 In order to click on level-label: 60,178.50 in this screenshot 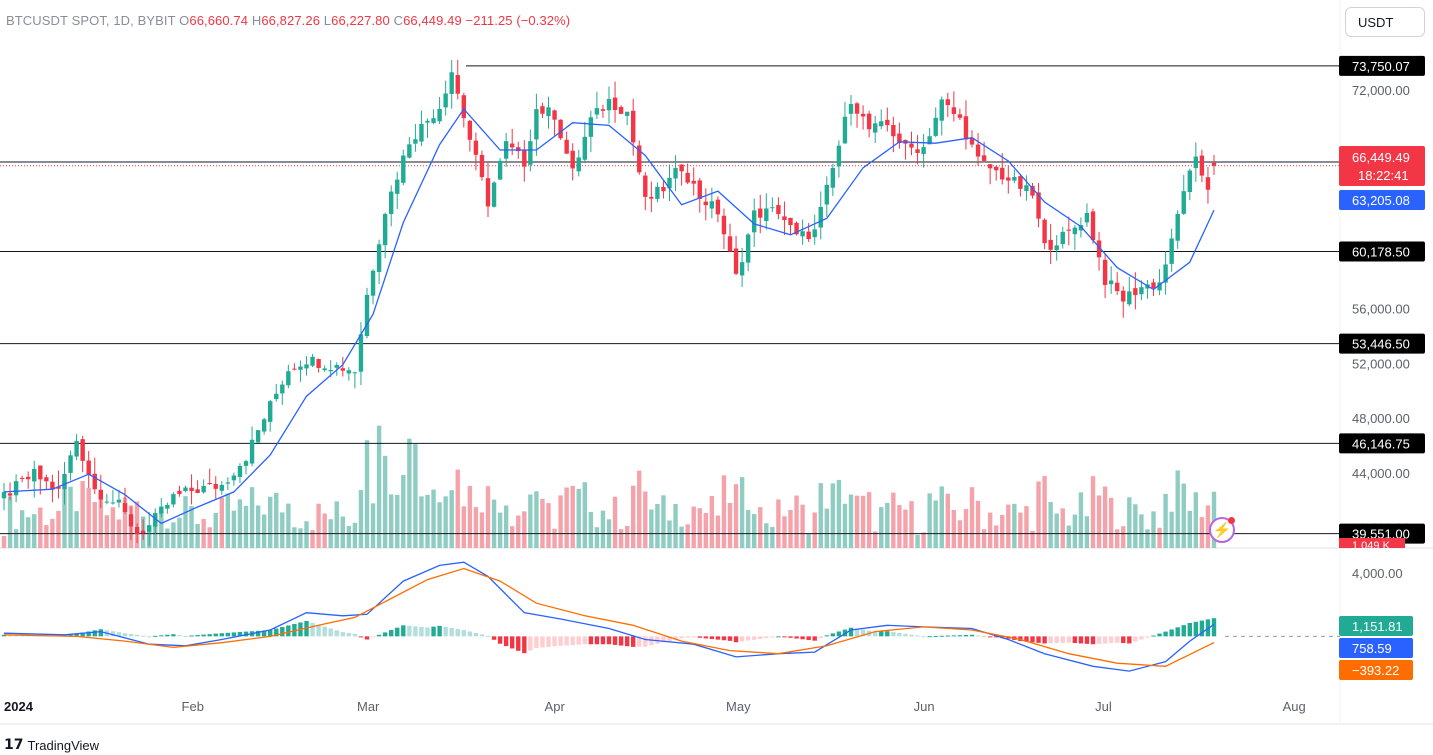, I will do `click(1381, 252)`.